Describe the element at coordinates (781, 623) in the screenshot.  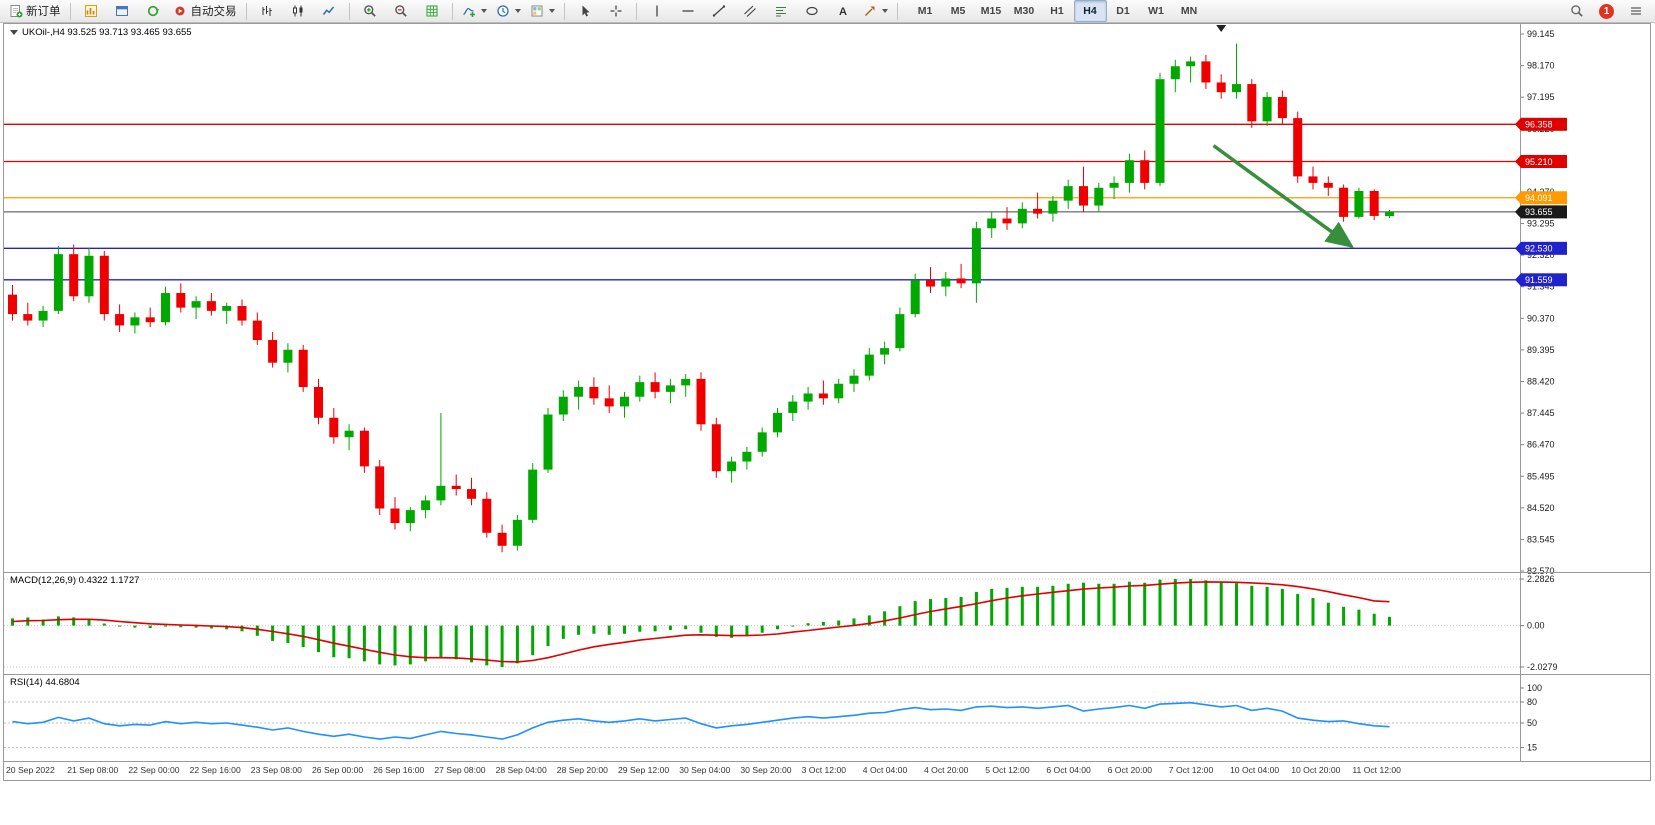
I see `macd-pane: 2.2826 0.00 -2.0279` at that location.